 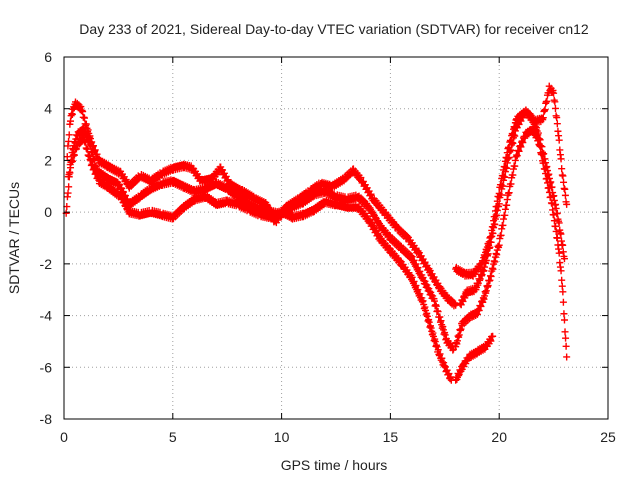 What do you see at coordinates (499, 437) in the screenshot?
I see `x-tick-label: 20` at bounding box center [499, 437].